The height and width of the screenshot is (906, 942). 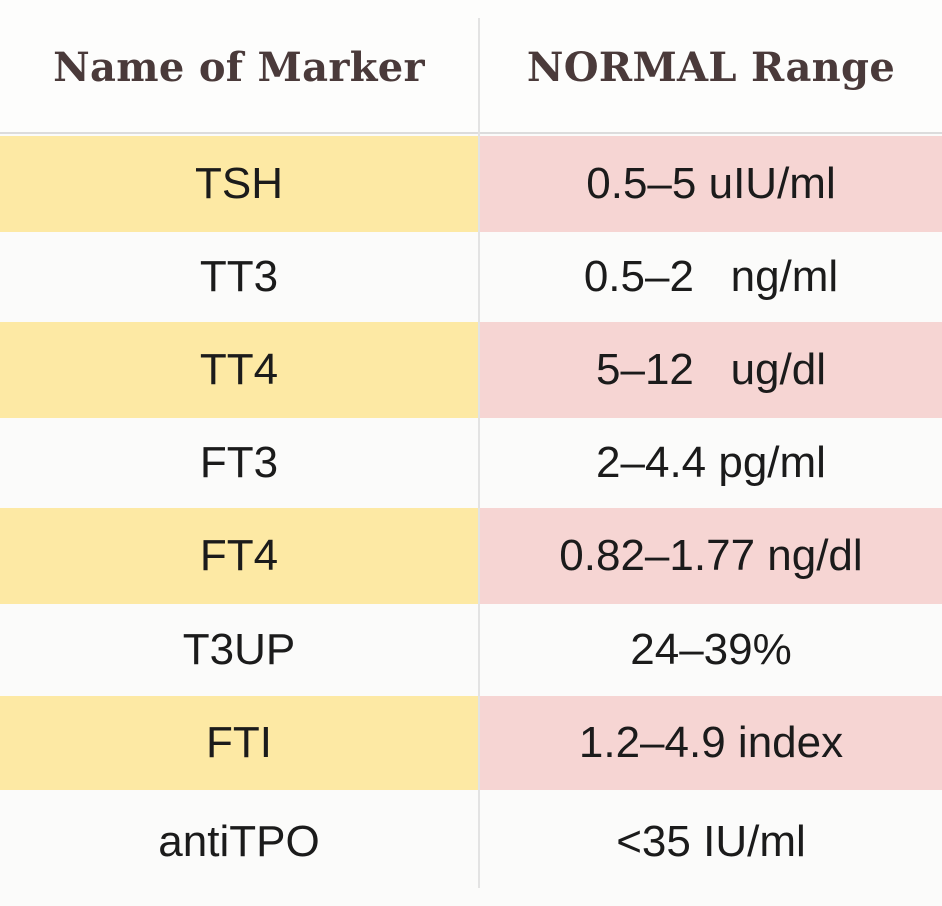 What do you see at coordinates (239, 556) in the screenshot?
I see `marker-cell: FT4` at bounding box center [239, 556].